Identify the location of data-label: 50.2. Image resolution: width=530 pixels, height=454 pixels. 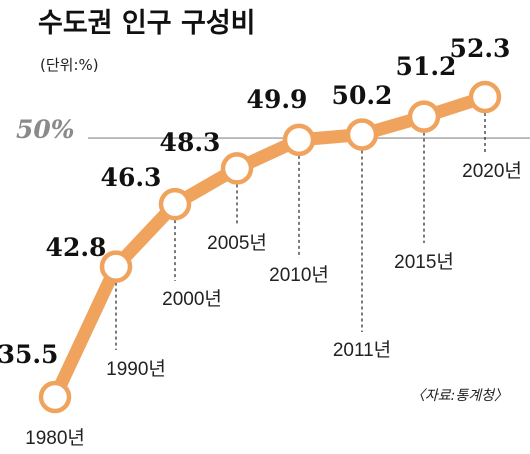
(362, 95).